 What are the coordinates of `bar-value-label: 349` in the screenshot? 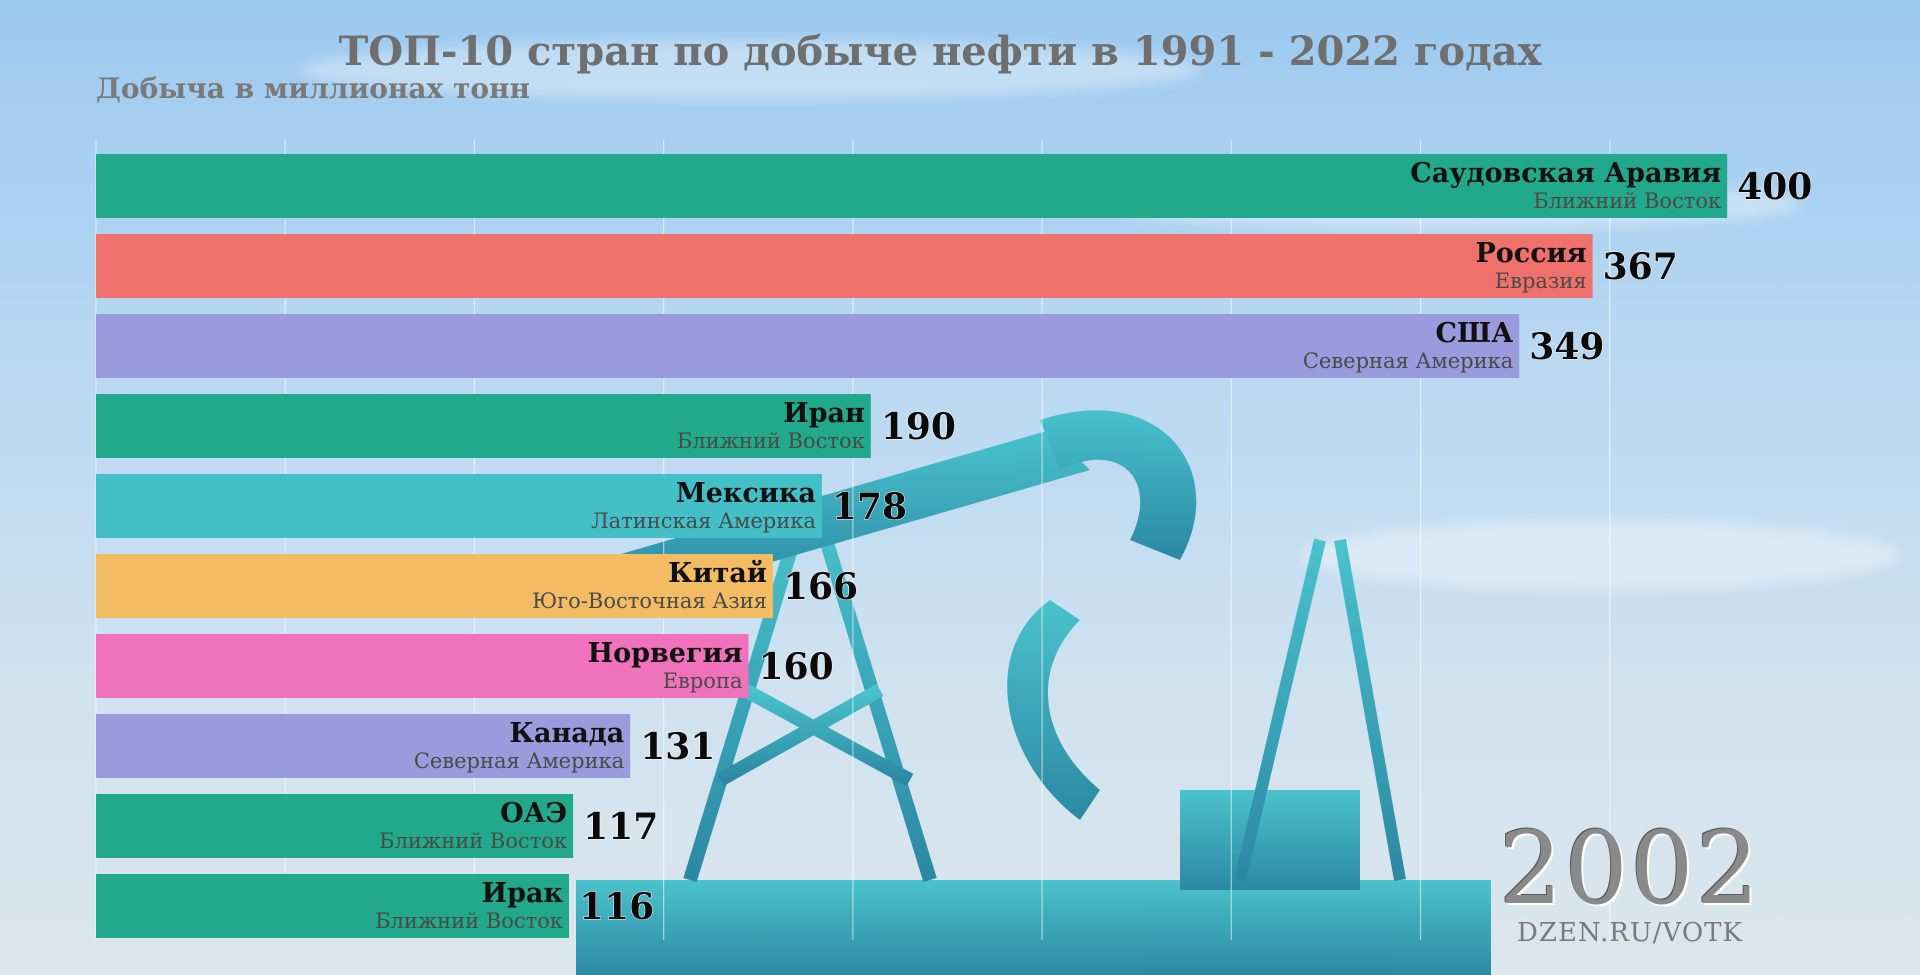 It's located at (1566, 347).